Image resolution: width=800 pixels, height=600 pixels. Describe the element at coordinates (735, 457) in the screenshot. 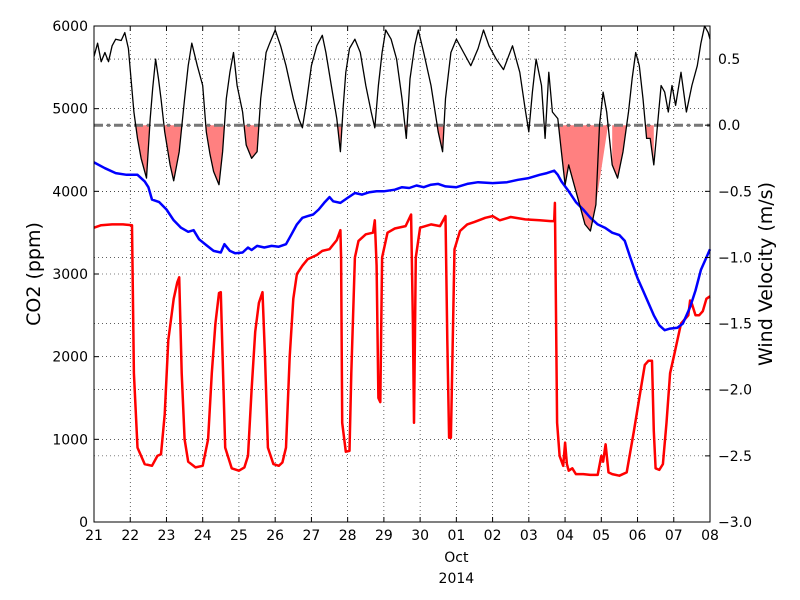

I see `y-right-tick-label: −2.5` at that location.